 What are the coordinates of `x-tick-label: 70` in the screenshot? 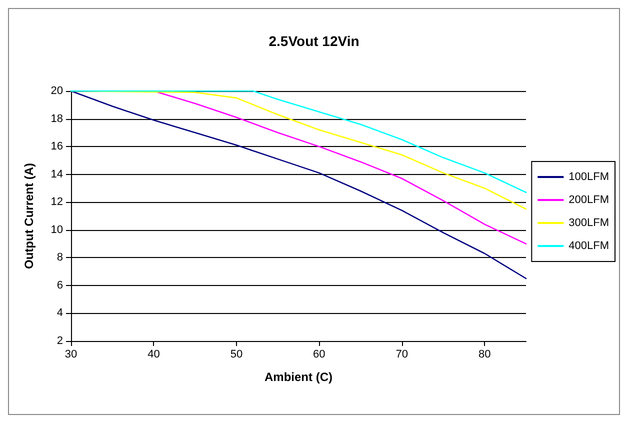 It's located at (402, 354).